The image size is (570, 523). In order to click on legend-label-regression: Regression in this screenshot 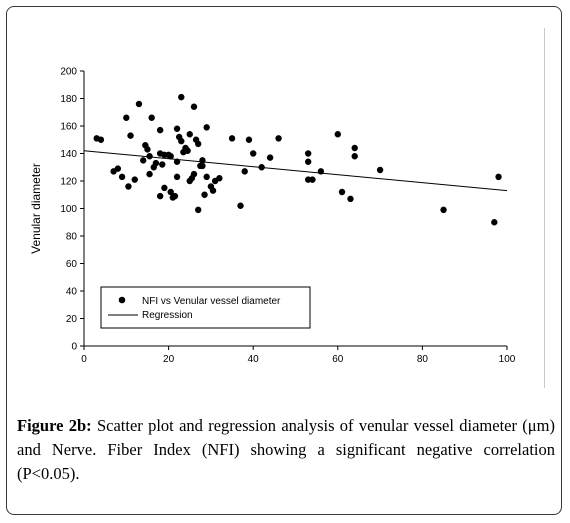, I will do `click(167, 315)`.